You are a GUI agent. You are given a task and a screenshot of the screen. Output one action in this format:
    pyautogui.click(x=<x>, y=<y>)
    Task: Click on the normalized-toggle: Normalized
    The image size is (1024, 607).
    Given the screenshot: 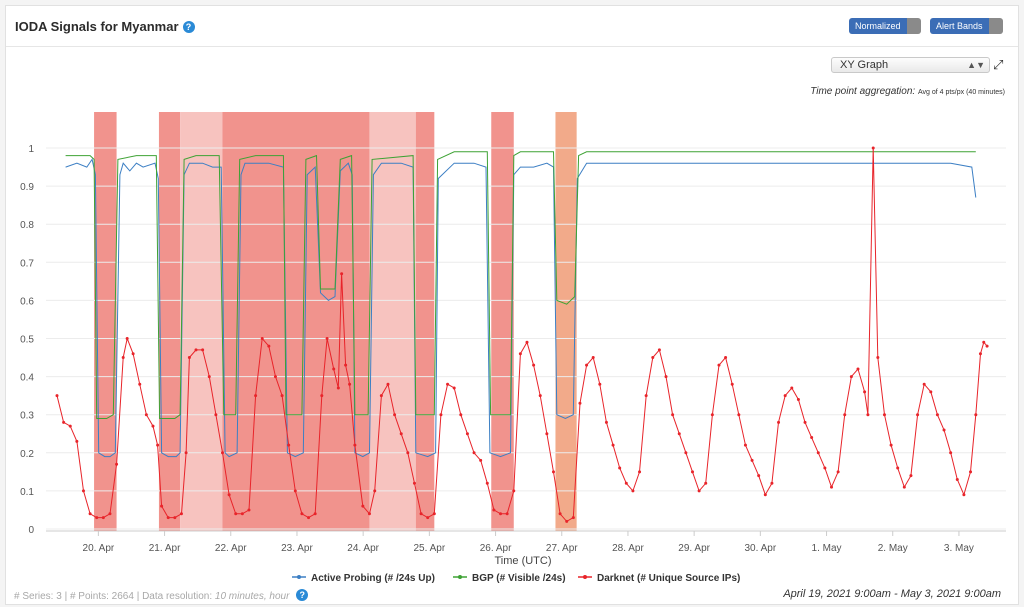 What is the action you would take?
    pyautogui.click(x=885, y=26)
    